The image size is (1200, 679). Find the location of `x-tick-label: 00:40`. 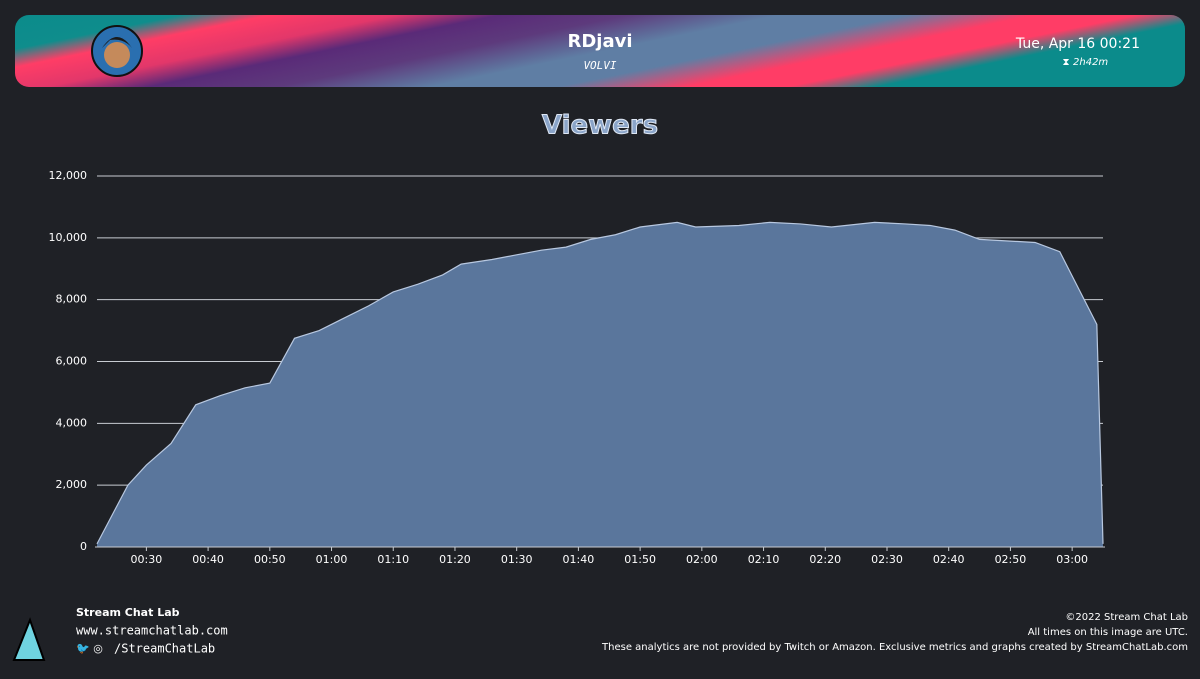

x-tick-label: 00:40 is located at coordinates (208, 559).